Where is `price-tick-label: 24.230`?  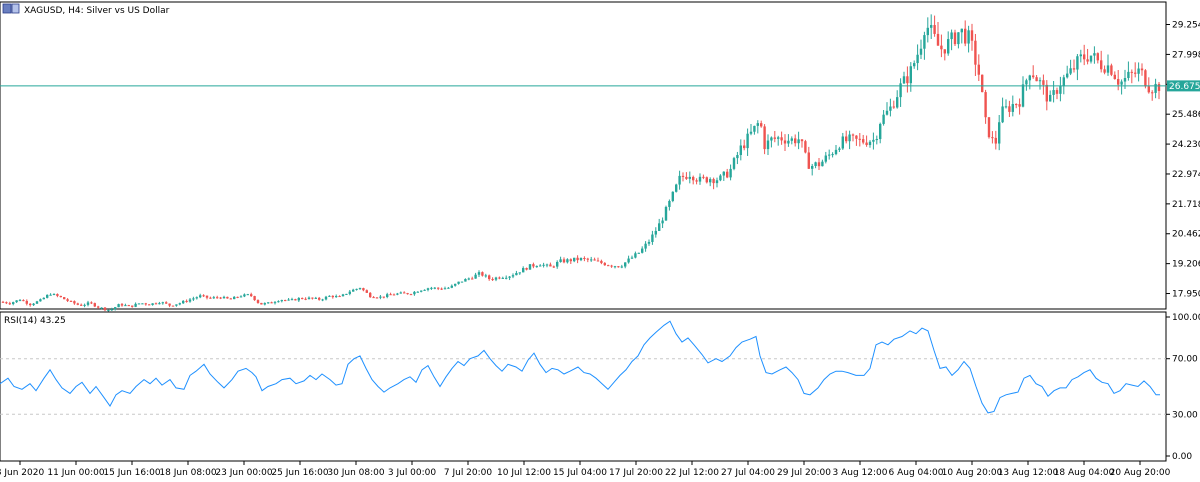 price-tick-label: 24.230 is located at coordinates (1186, 145).